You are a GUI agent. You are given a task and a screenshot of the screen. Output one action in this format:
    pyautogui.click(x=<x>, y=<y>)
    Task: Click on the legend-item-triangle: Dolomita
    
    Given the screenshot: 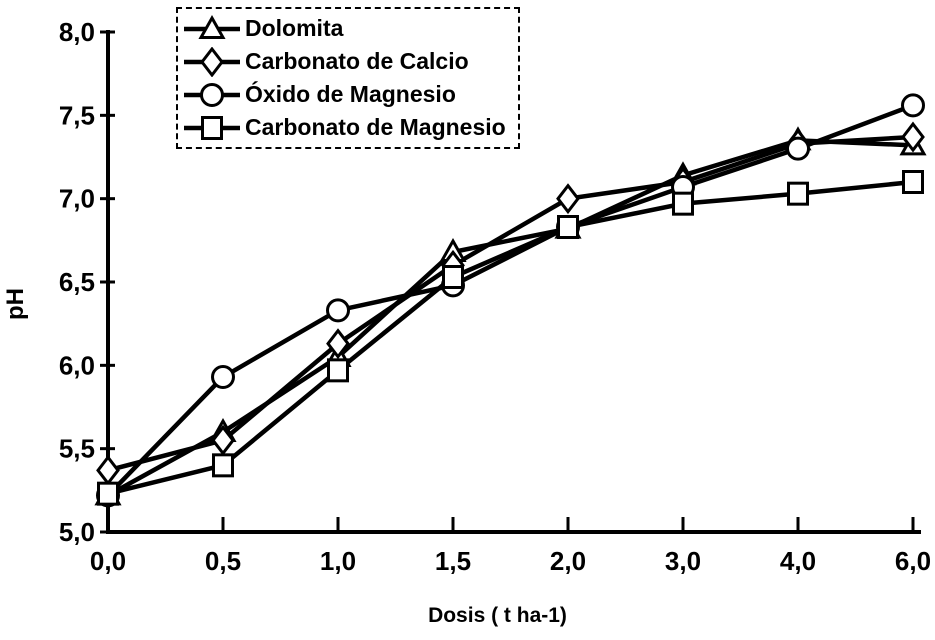 What is the action you would take?
    pyautogui.click(x=345, y=28)
    